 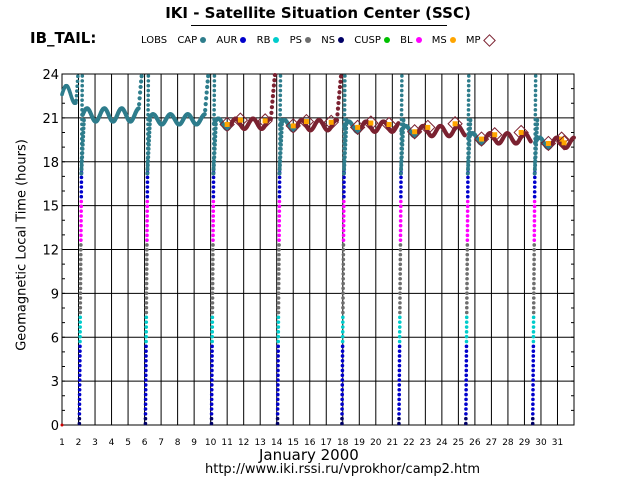 I want to click on x-tick-label: 10, so click(x=211, y=443).